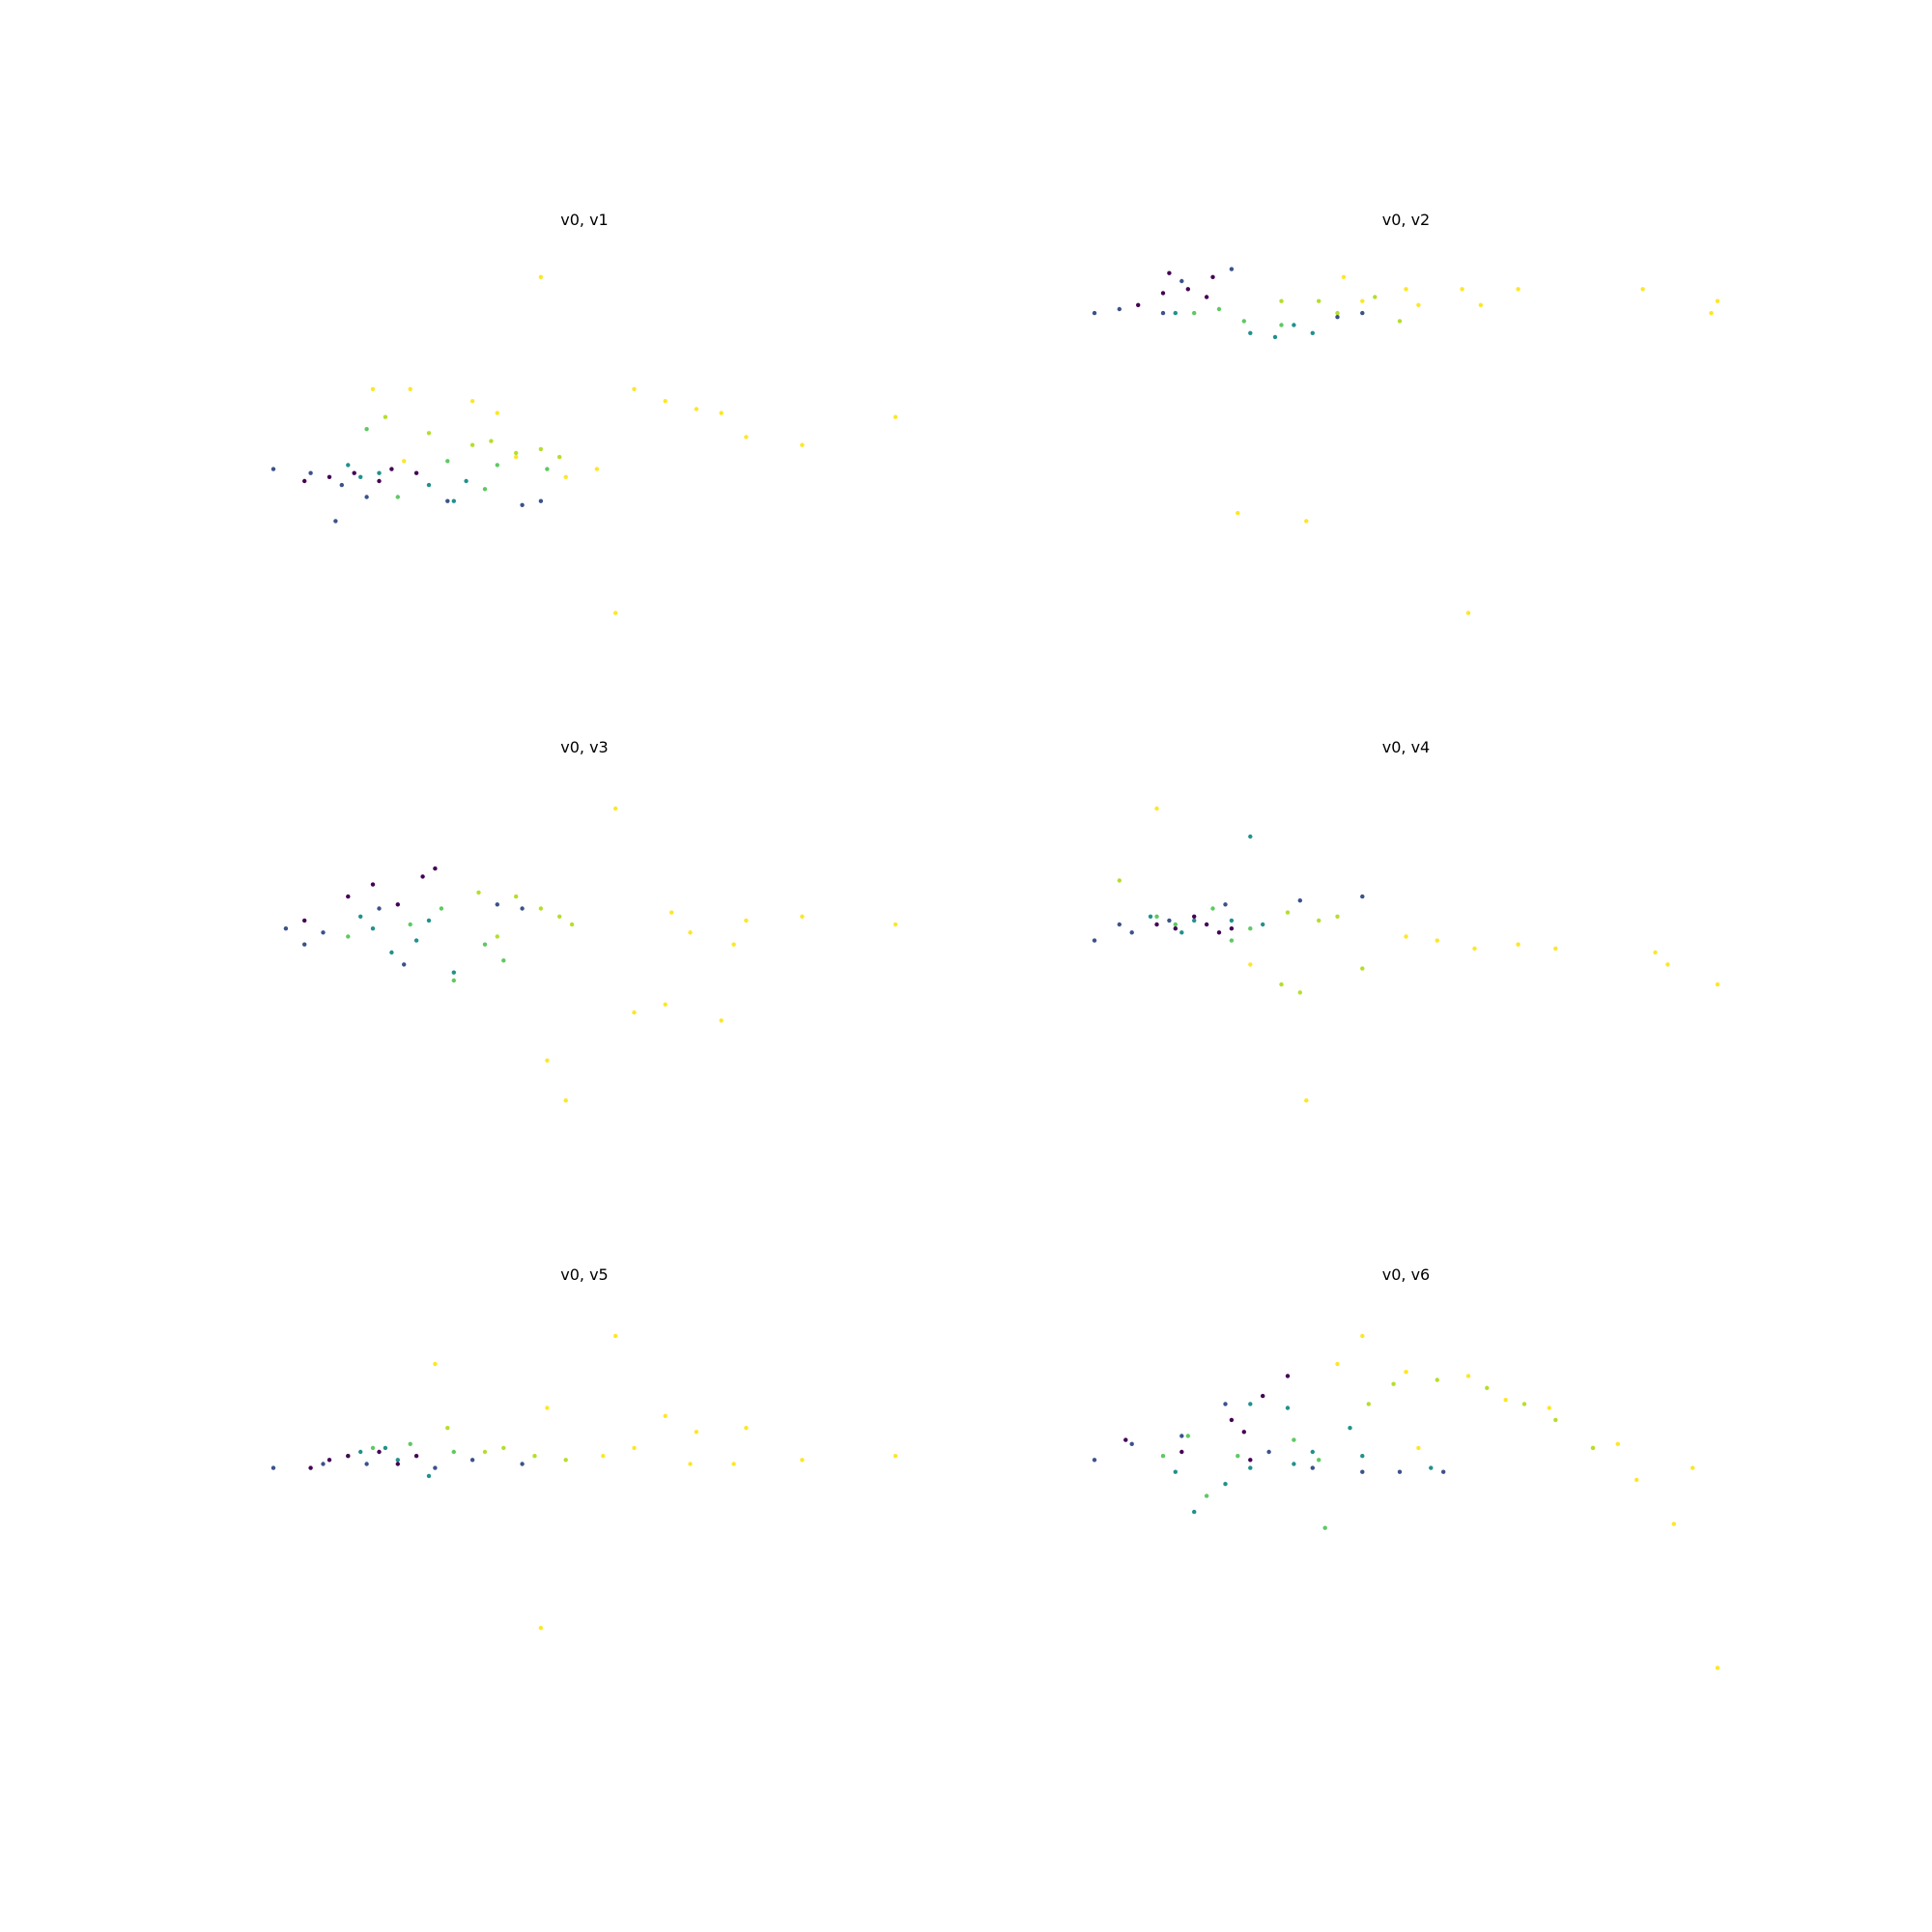 This screenshot has width=1932, height=1932. What do you see at coordinates (584, 220) in the screenshot?
I see `panel-title: v0, v1` at bounding box center [584, 220].